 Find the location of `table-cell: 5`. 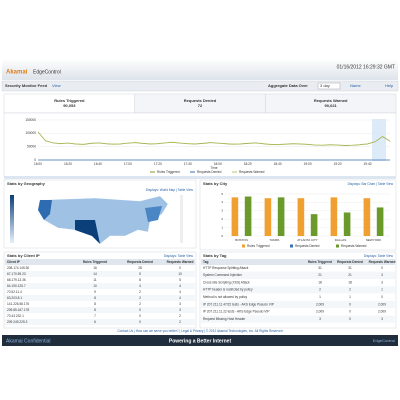

table-cell: 5 is located at coordinates (180, 280).